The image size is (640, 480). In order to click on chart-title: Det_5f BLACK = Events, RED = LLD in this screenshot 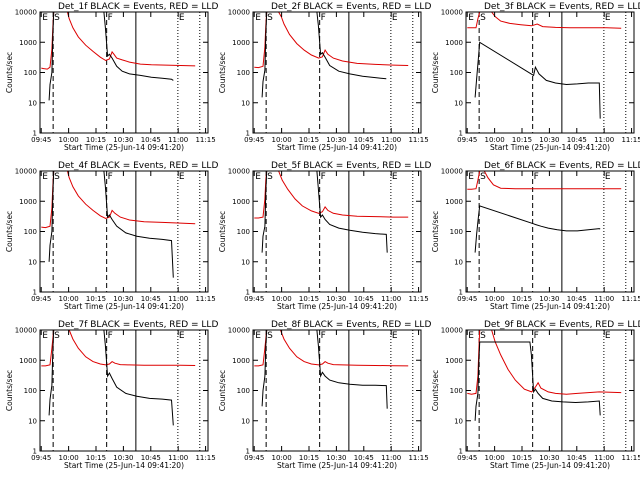, I will do `click(351, 166)`.